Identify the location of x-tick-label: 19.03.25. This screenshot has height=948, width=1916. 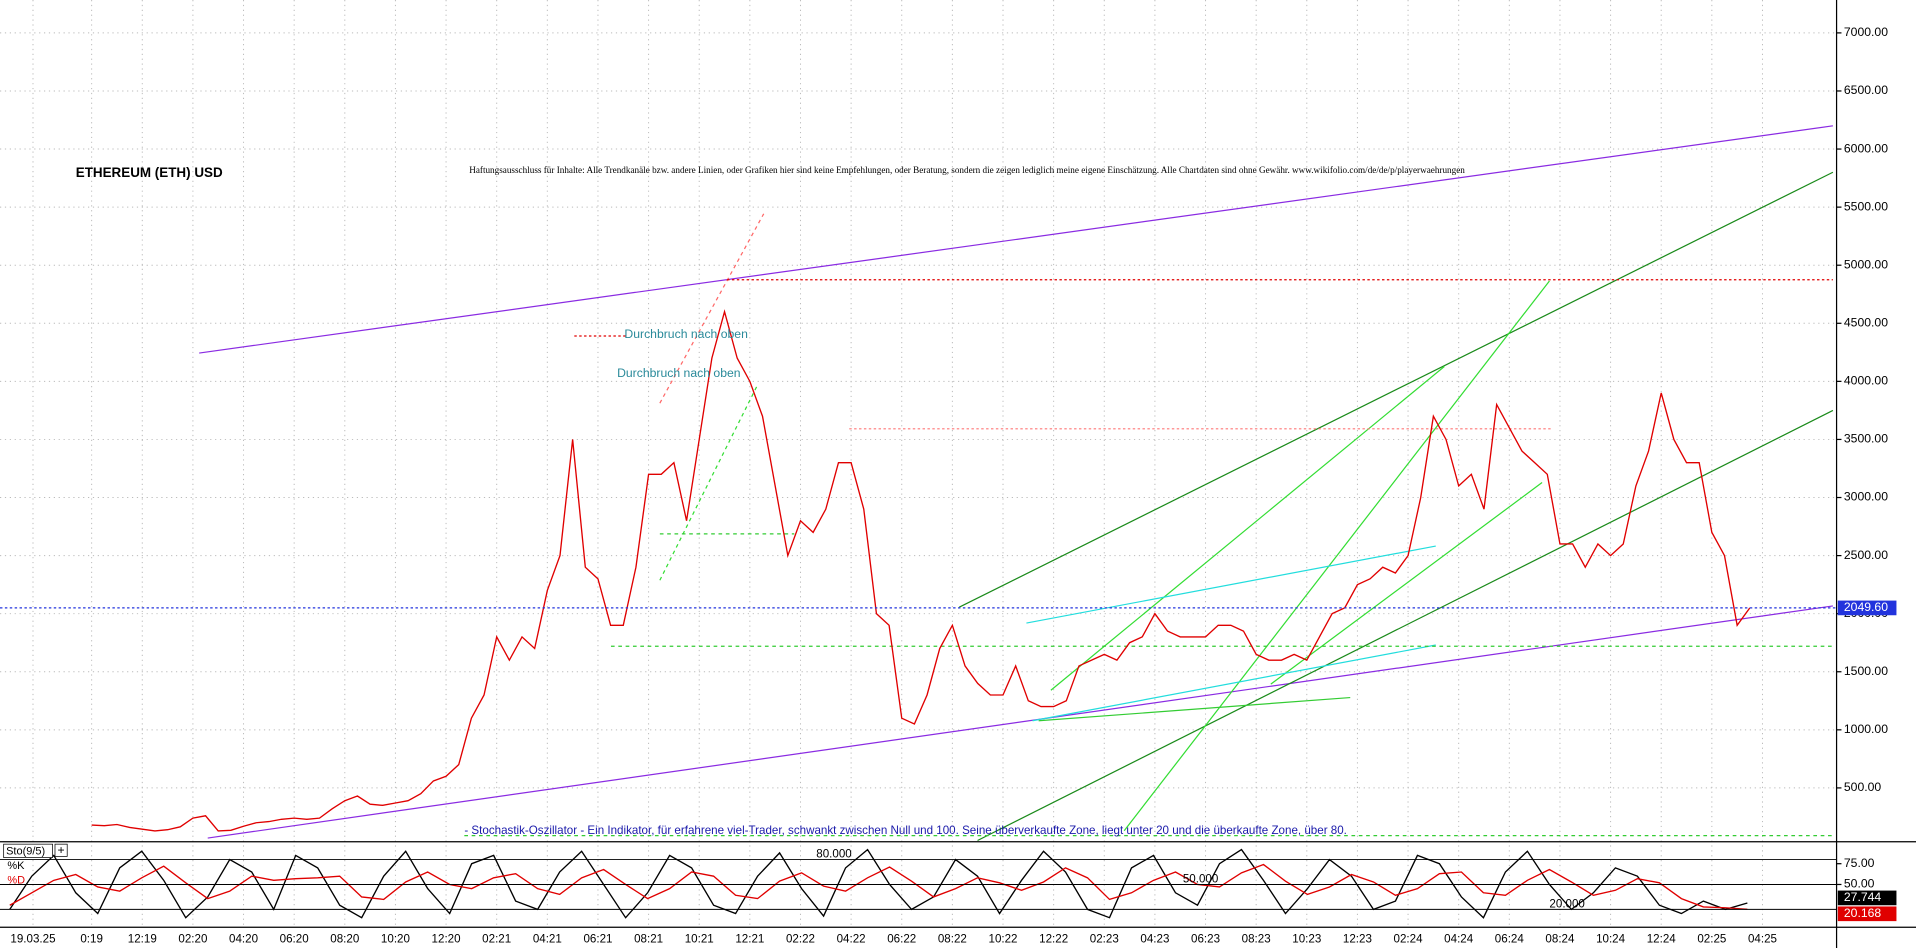
(32, 939).